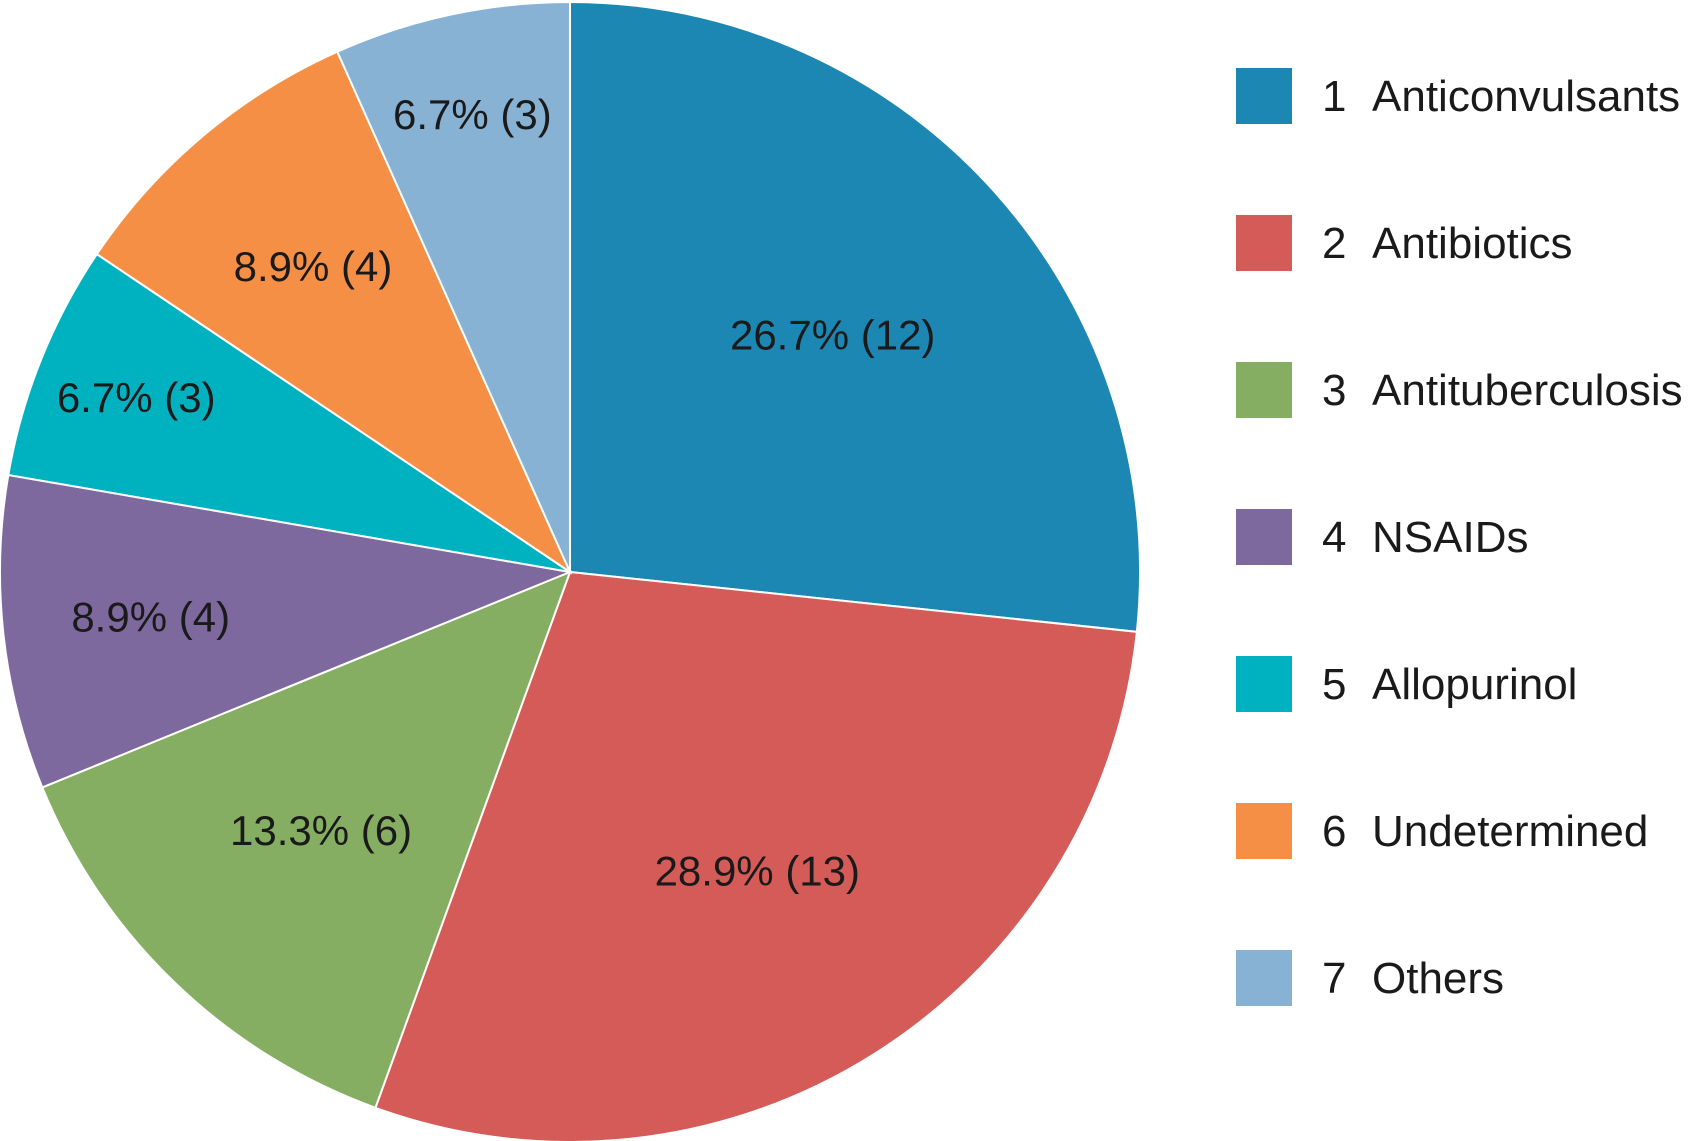 Image resolution: width=1706 pixels, height=1141 pixels. I want to click on legend-number-7: 7, so click(1334, 978).